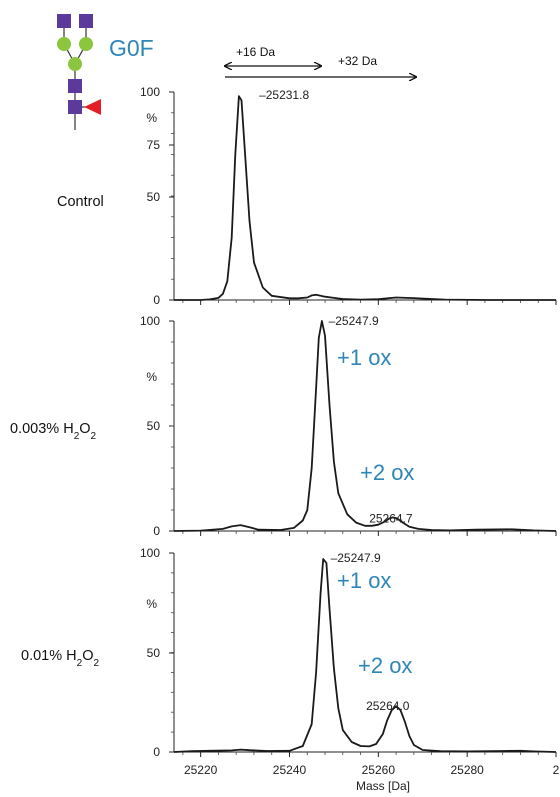 This screenshot has height=797, width=560. I want to click on fucose-triangle-icon, so click(92, 107).